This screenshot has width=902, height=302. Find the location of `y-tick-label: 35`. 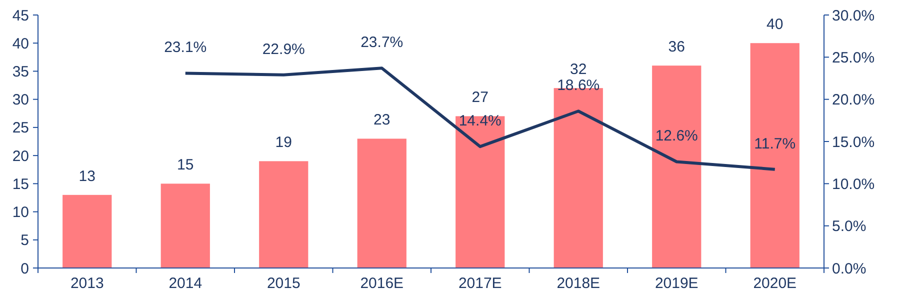

y-tick-label: 35 is located at coordinates (20, 71).